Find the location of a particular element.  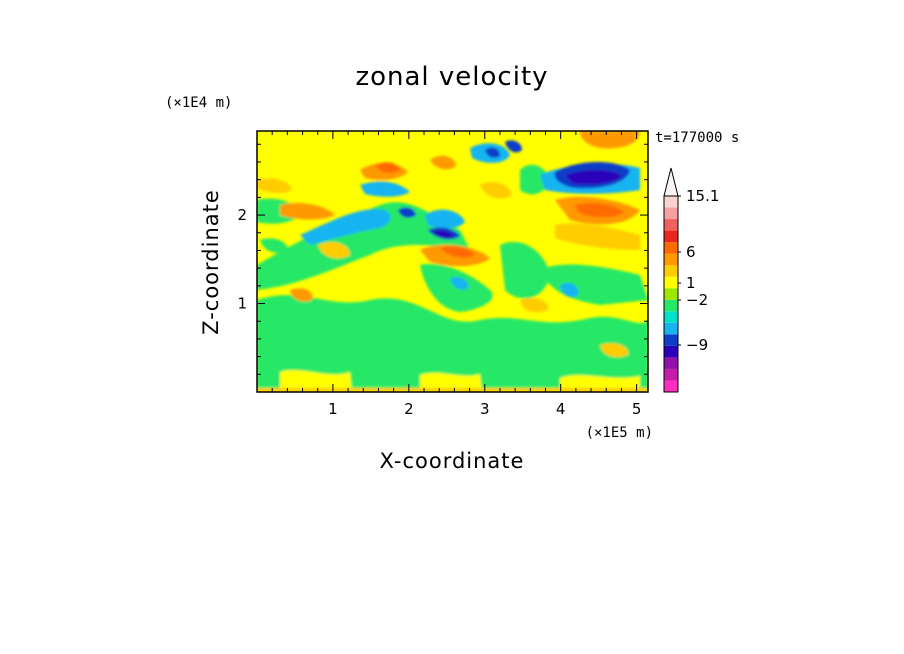

time-label: t=177000 s is located at coordinates (697, 138).